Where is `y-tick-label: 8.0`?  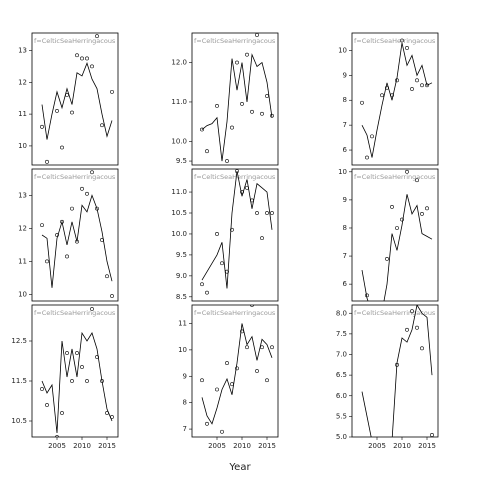
y-tick-label: 8.0 is located at coordinates (341, 313).